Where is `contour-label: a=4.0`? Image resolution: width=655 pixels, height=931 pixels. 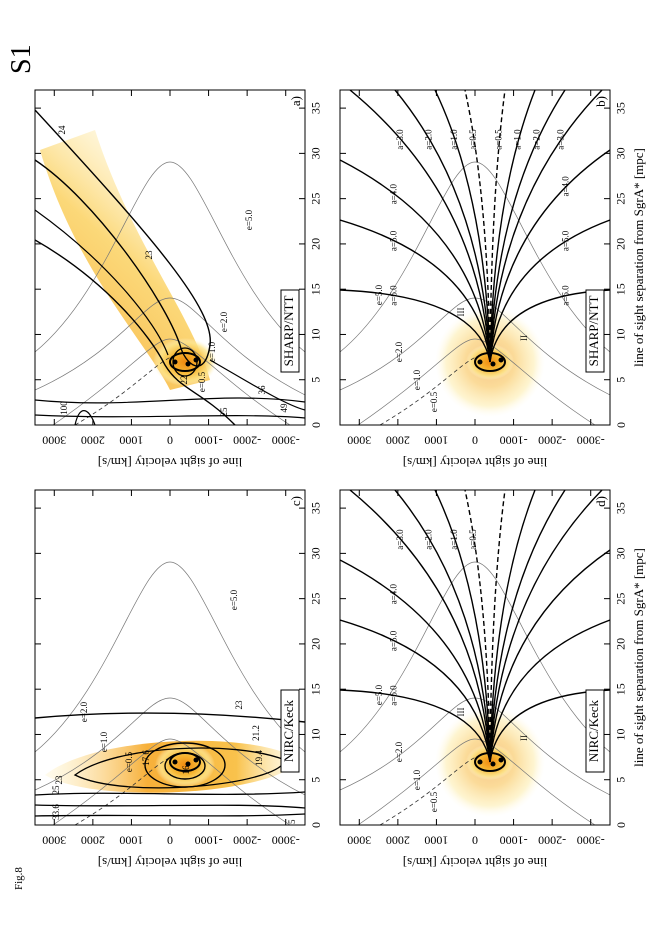 contour-label: a=4.0 is located at coordinates (394, 193).